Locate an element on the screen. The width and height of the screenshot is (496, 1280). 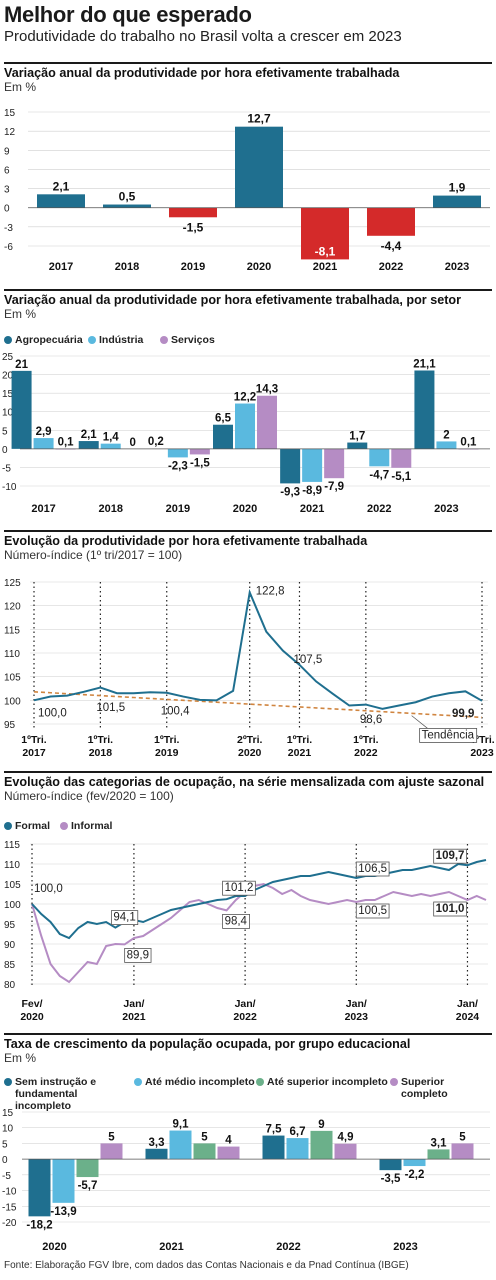
data-label: 0,5 is located at coordinates (127, 197).